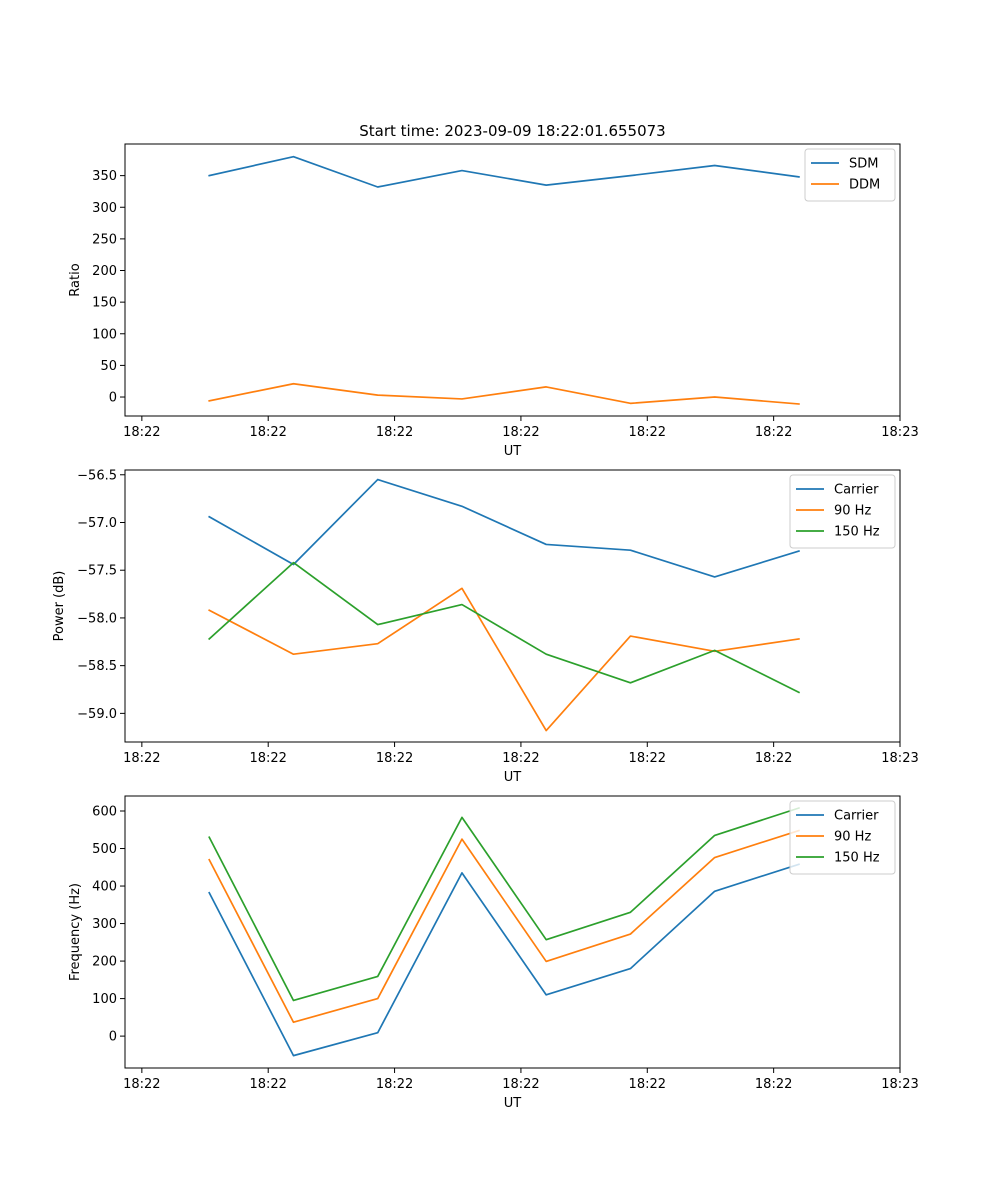 The width and height of the screenshot is (1000, 1200). I want to click on chart-title: Start time: 2023-09-09 18:22:01.655073, so click(512, 131).